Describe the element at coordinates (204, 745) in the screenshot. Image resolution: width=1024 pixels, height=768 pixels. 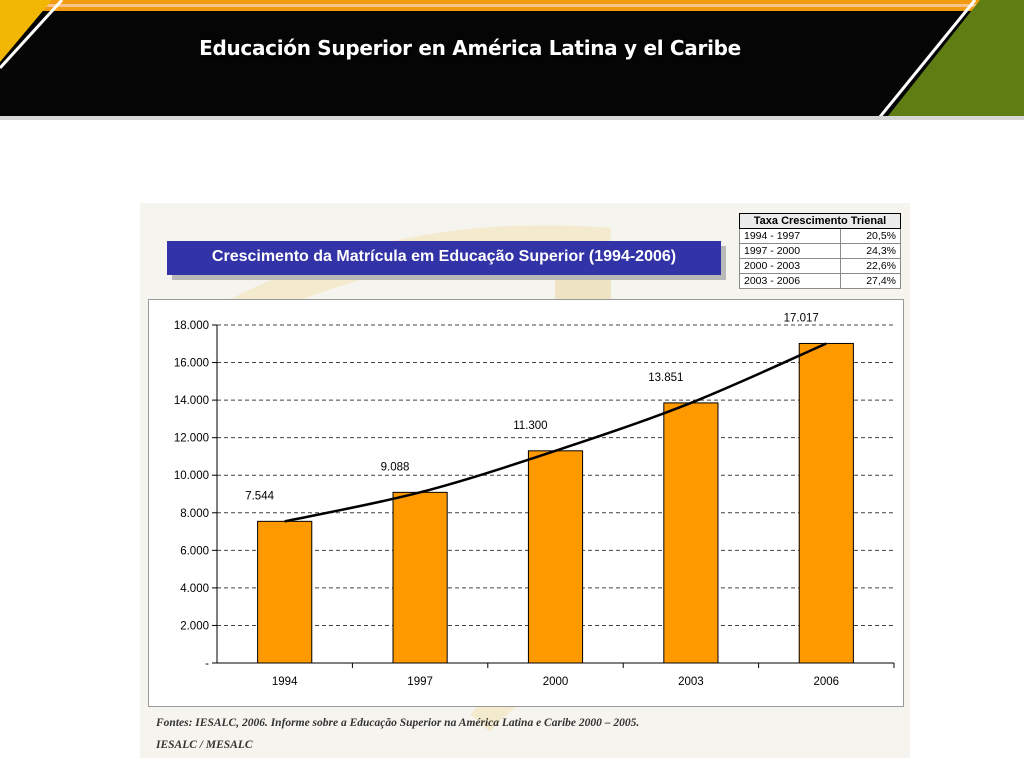
I see `source-credit: IESALC / MESALC` at that location.